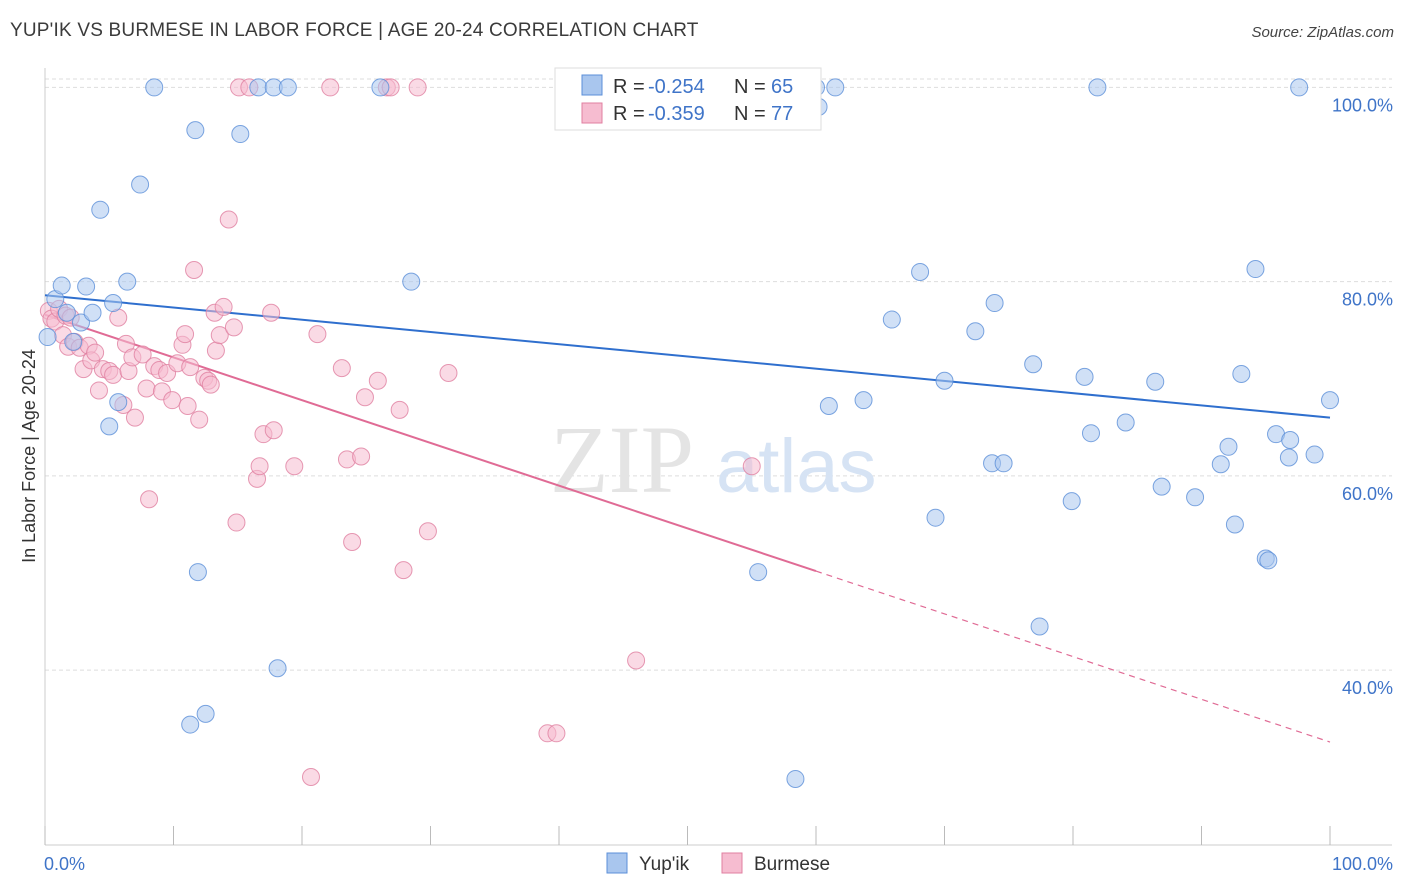  Describe the element at coordinates (732, 863) in the screenshot. I see `bottom-legend-swatch-burmese` at that location.